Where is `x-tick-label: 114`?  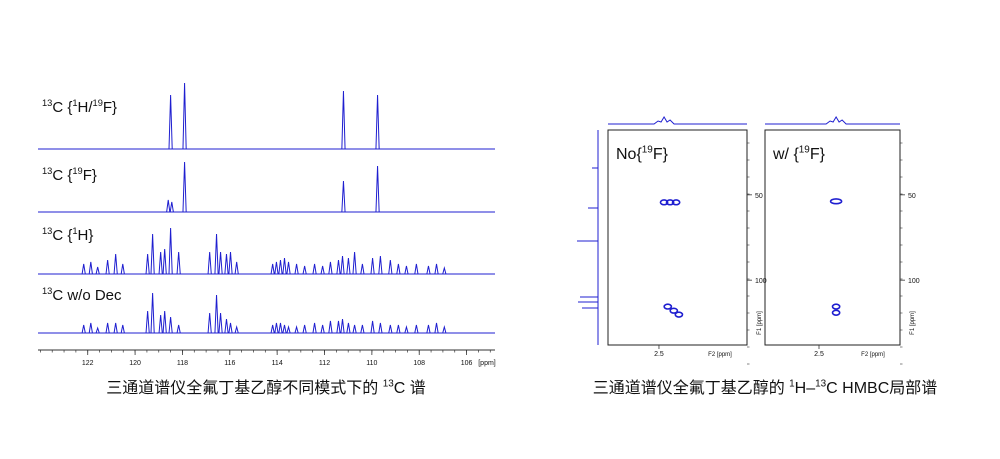 x-tick-label: 114 is located at coordinates (277, 363).